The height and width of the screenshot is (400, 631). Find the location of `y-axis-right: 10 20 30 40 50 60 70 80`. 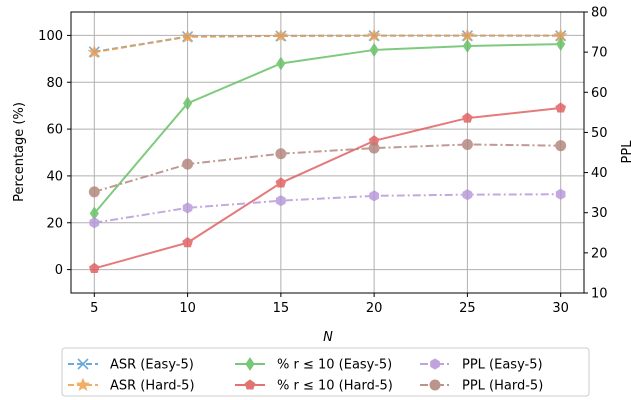

y-axis-right: 10 20 30 40 50 60 70 80 is located at coordinates (596, 154).